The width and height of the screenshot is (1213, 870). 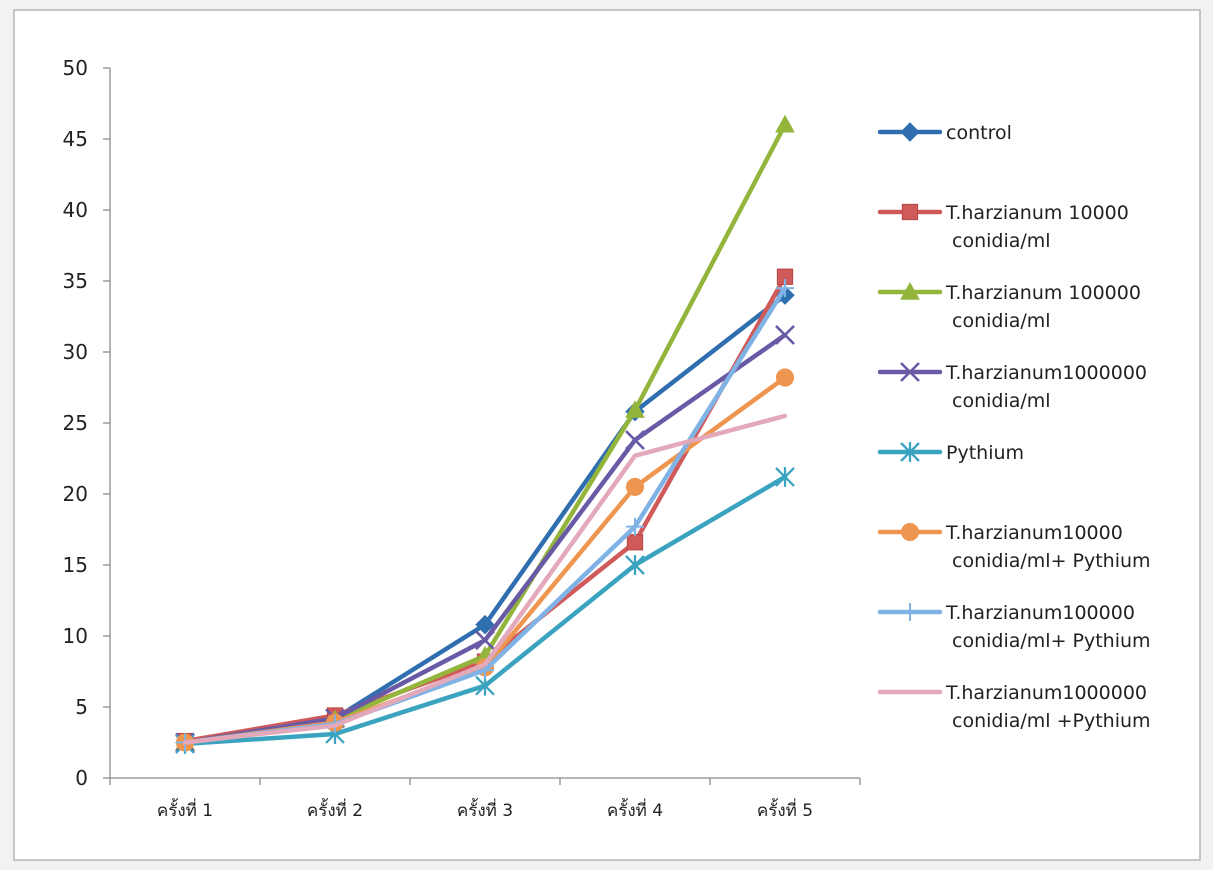 I want to click on x-tick-label: ครั้งที่ 1, so click(x=185, y=809).